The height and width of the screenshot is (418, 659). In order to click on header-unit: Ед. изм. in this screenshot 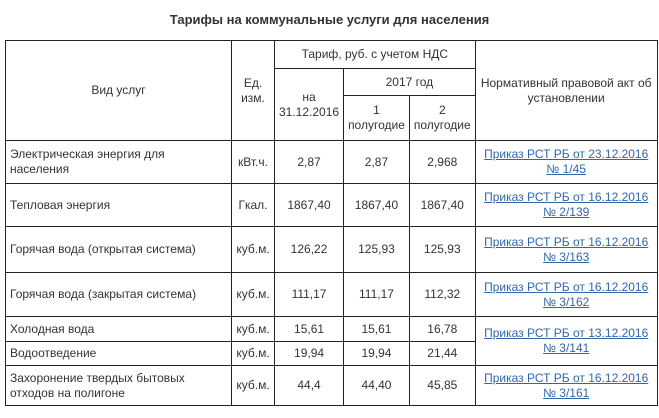, I will do `click(253, 90)`.